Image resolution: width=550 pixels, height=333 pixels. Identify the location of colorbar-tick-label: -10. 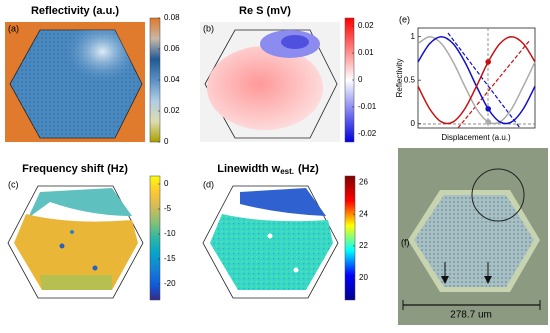
(170, 233).